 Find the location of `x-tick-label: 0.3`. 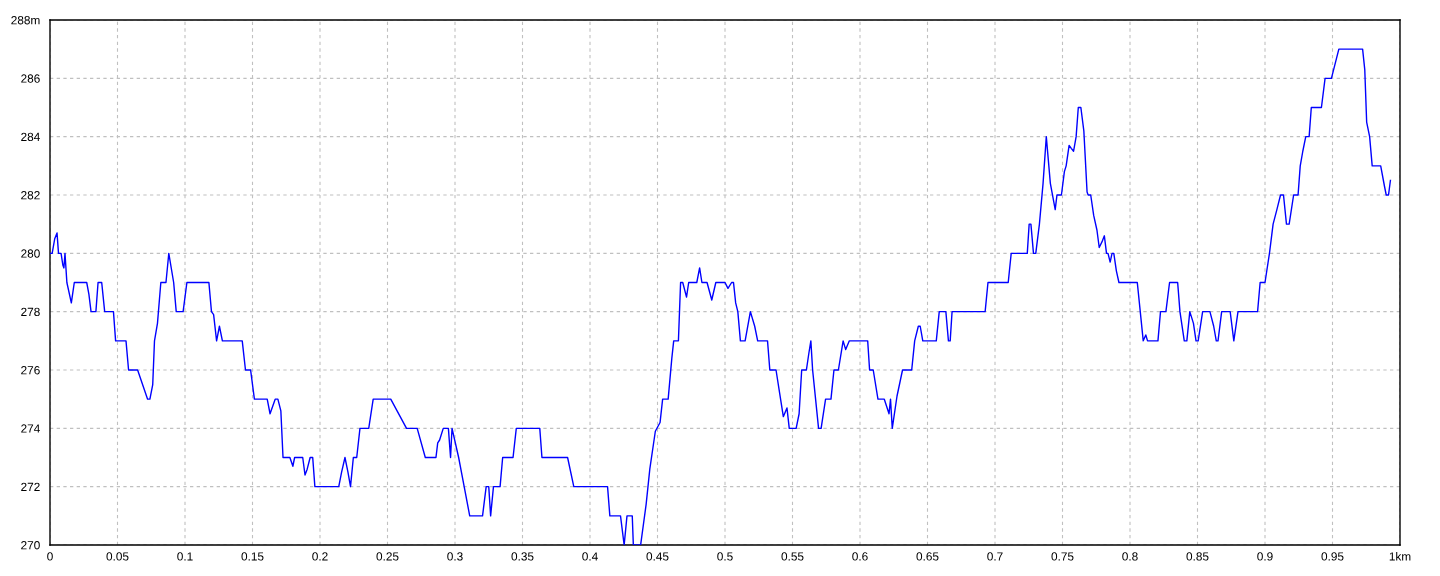

x-tick-label: 0.3 is located at coordinates (455, 556).